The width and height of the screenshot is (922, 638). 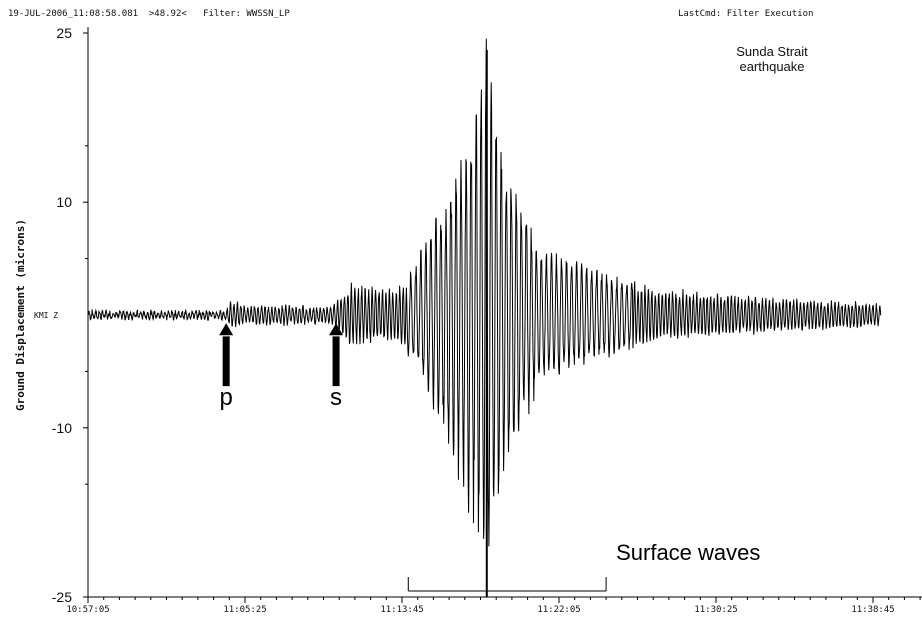 I want to click on p-wave-label: p, so click(x=225, y=397).